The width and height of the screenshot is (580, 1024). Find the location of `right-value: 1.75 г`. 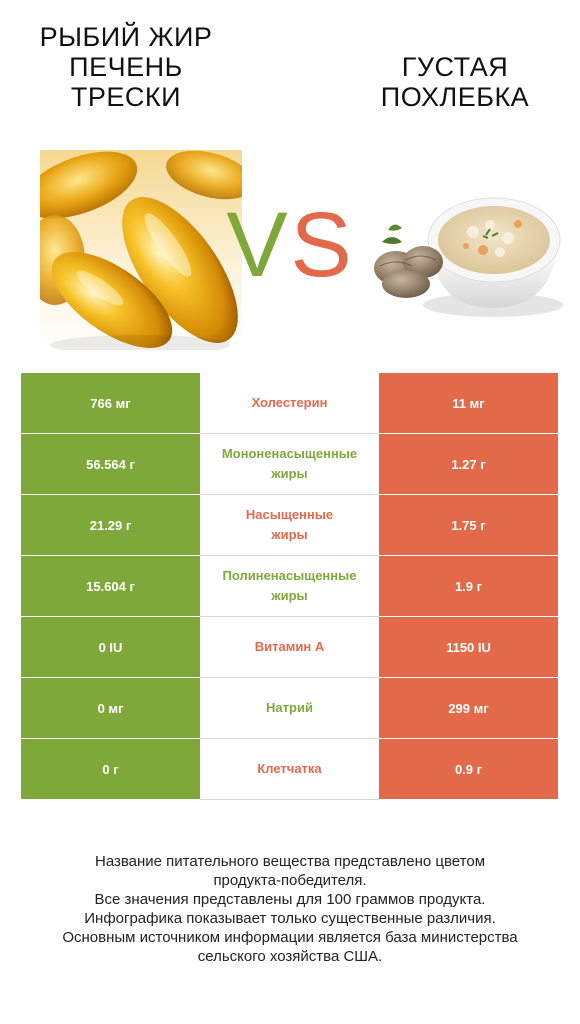

right-value: 1.75 г is located at coordinates (468, 525).